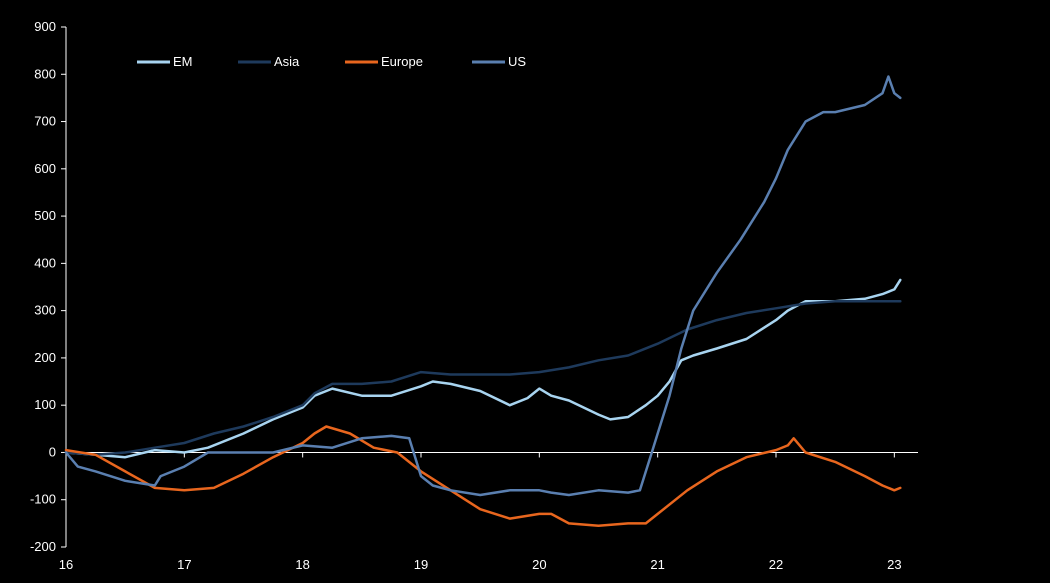 Image resolution: width=1050 pixels, height=583 pixels. Describe the element at coordinates (45, 168) in the screenshot. I see `y-tick-label: 600` at that location.